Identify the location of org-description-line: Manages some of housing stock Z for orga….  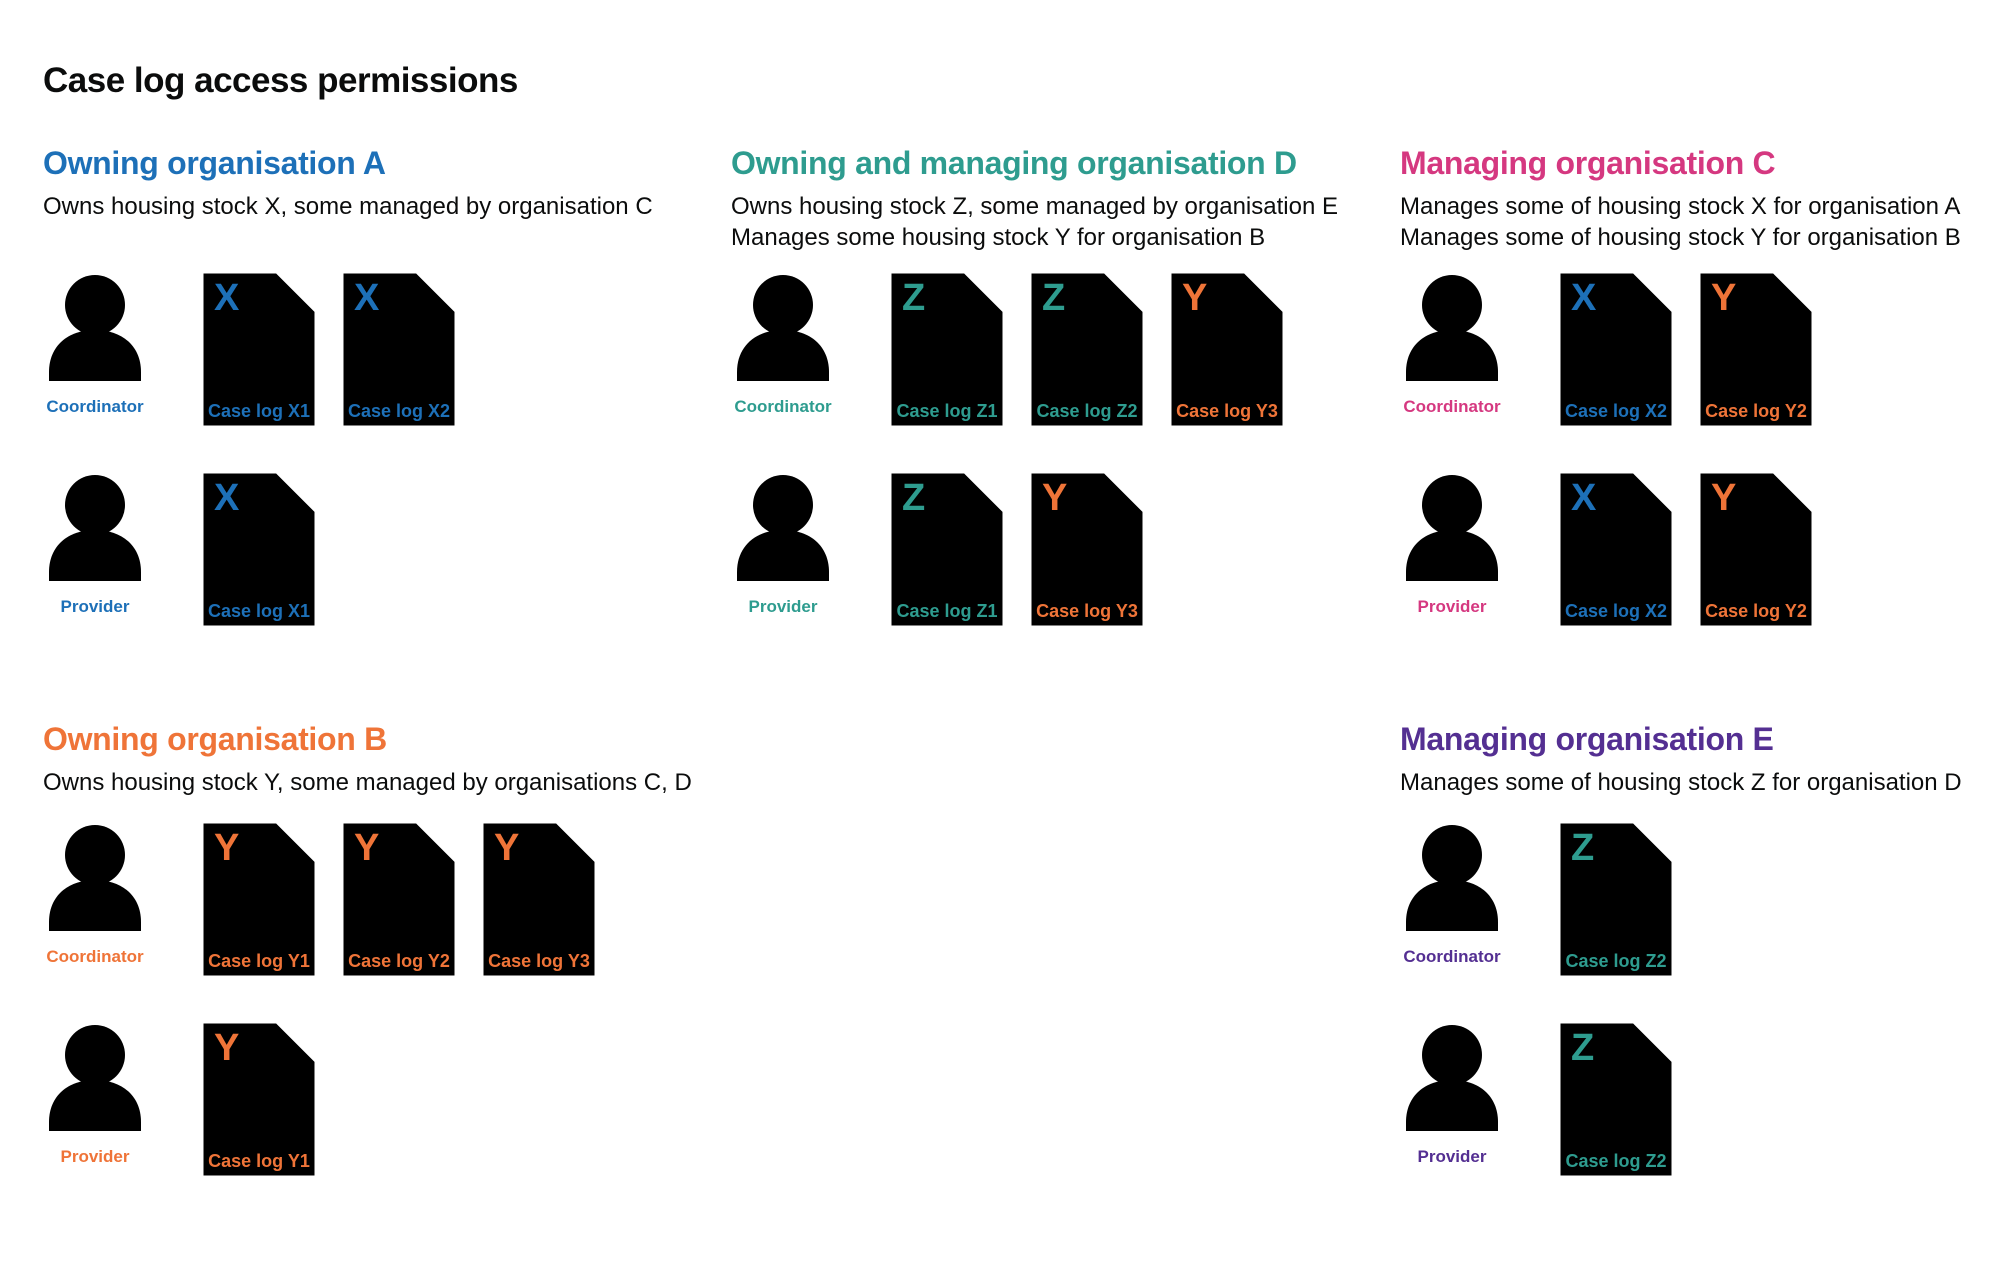
(1681, 782).